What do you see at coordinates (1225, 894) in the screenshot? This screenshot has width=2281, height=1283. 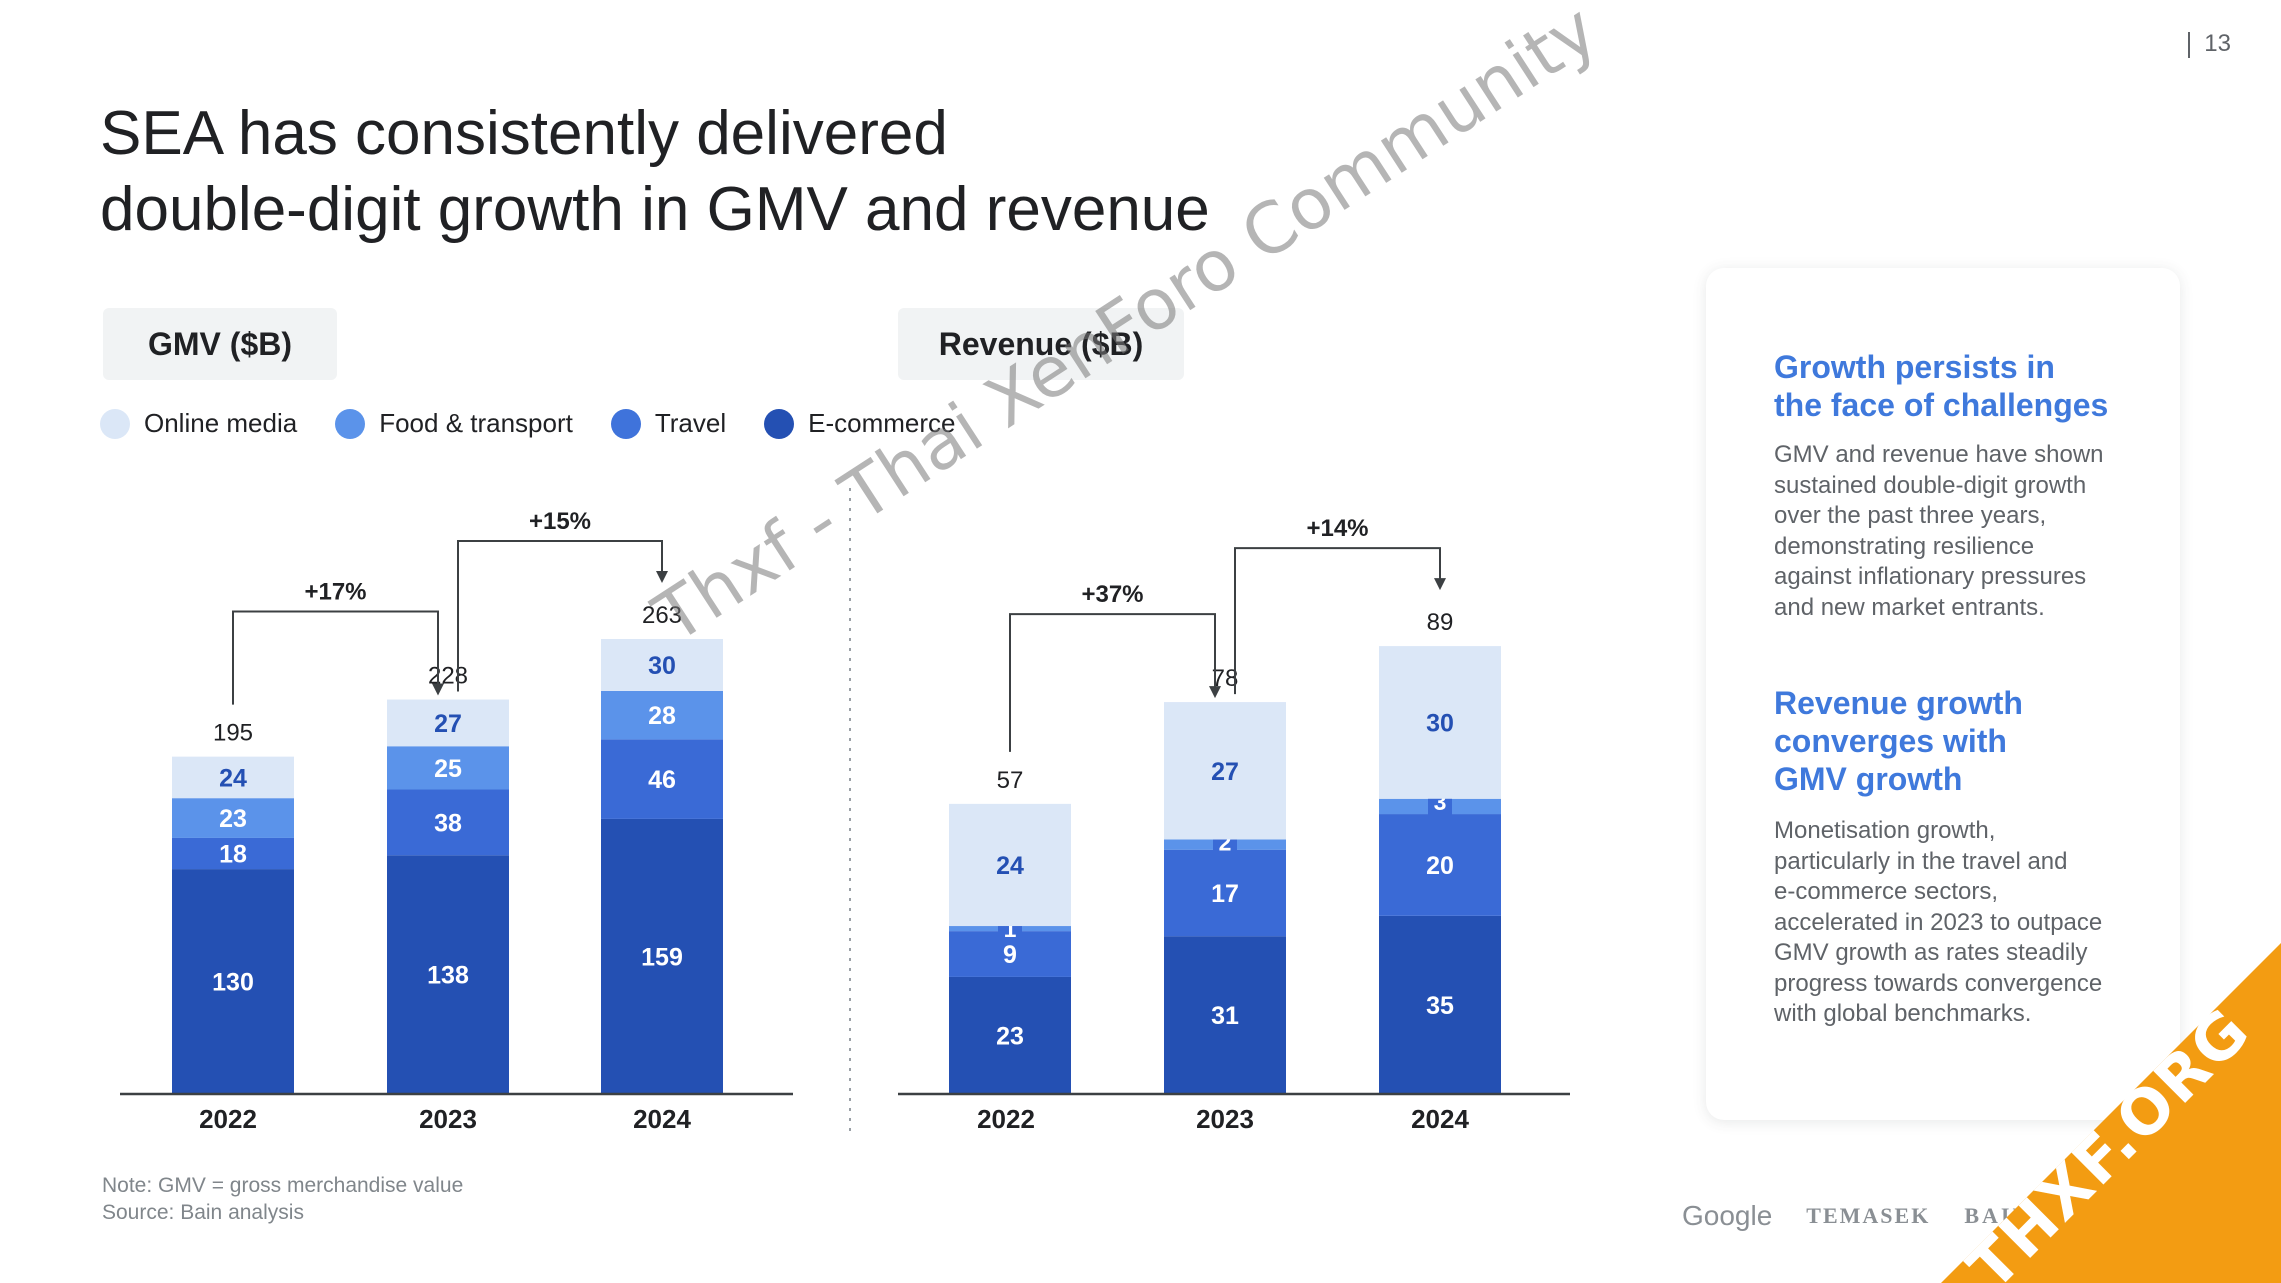 I see `bar-value-label: 17` at bounding box center [1225, 894].